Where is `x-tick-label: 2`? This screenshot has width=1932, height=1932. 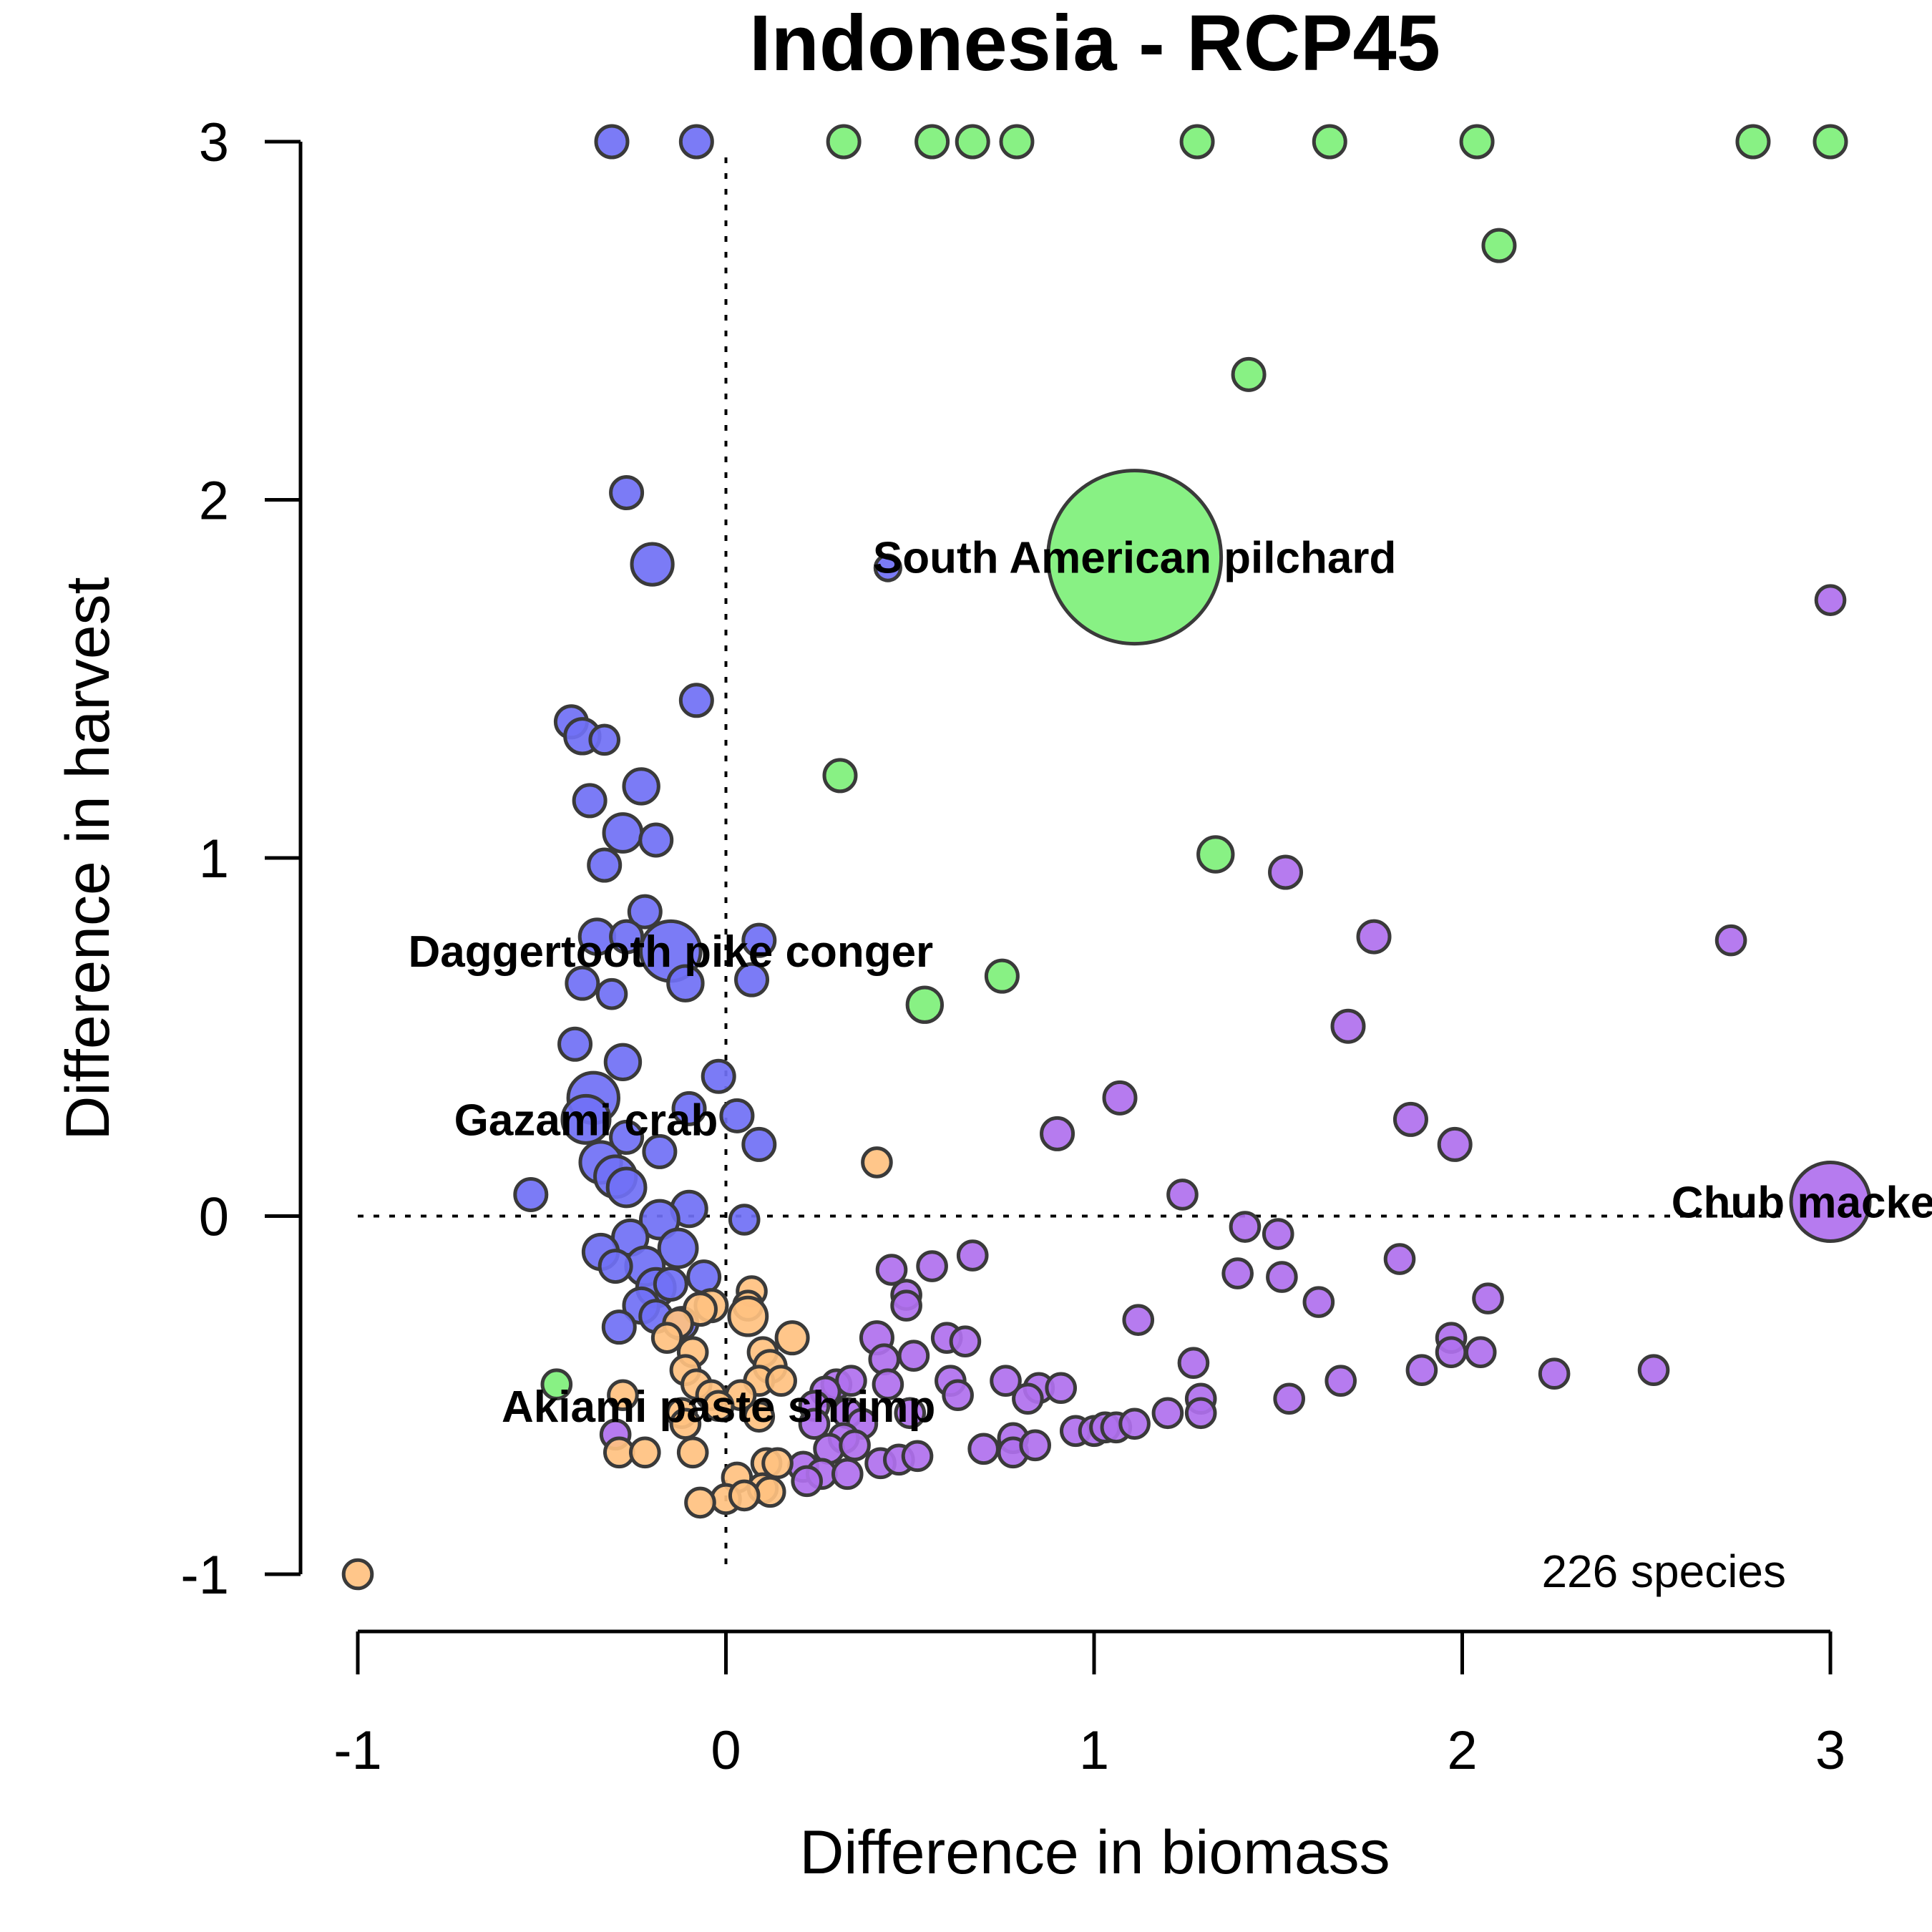 x-tick-label: 2 is located at coordinates (1462, 1750).